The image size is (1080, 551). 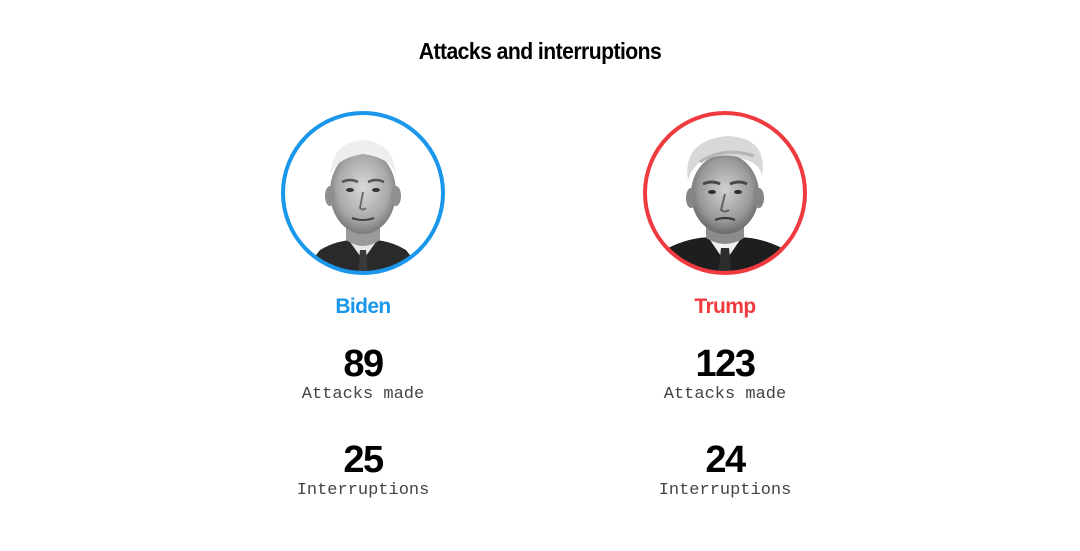 I want to click on attacks-value-trump: 123, so click(x=725, y=364).